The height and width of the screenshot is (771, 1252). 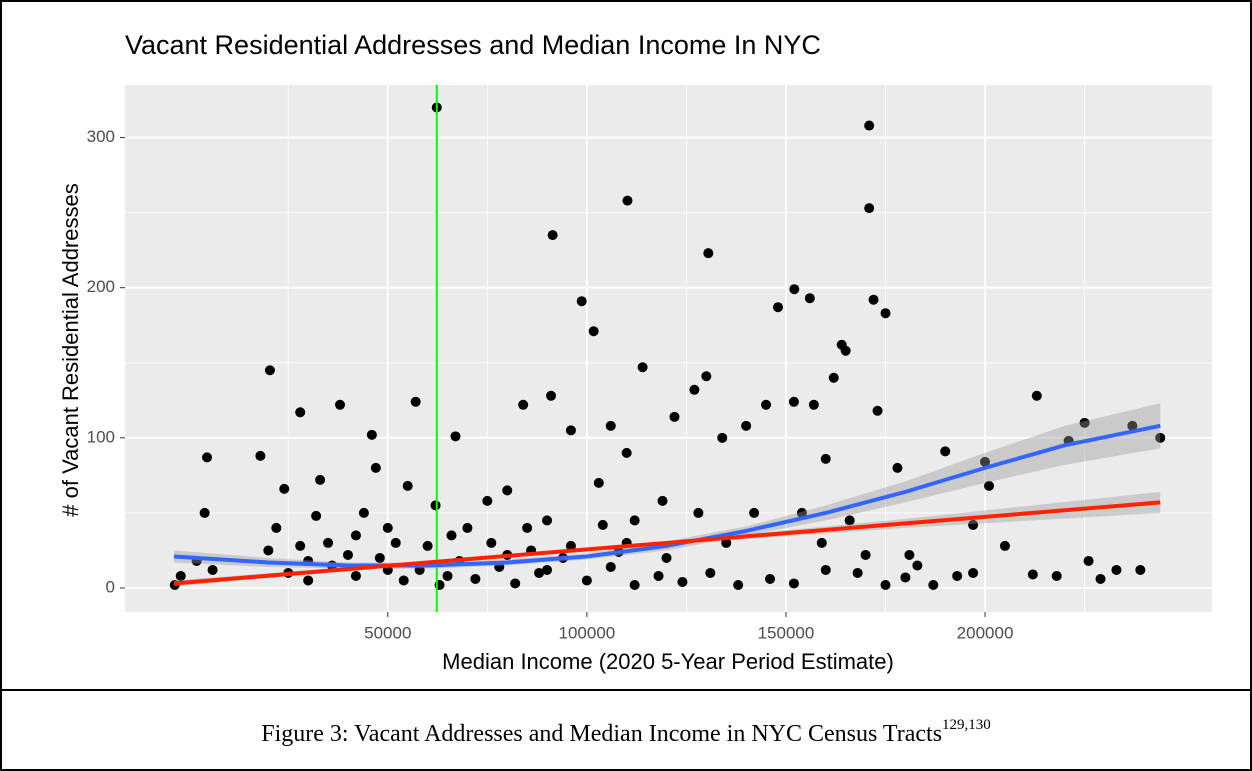 I want to click on y-tick-label: 300, so click(x=101, y=136).